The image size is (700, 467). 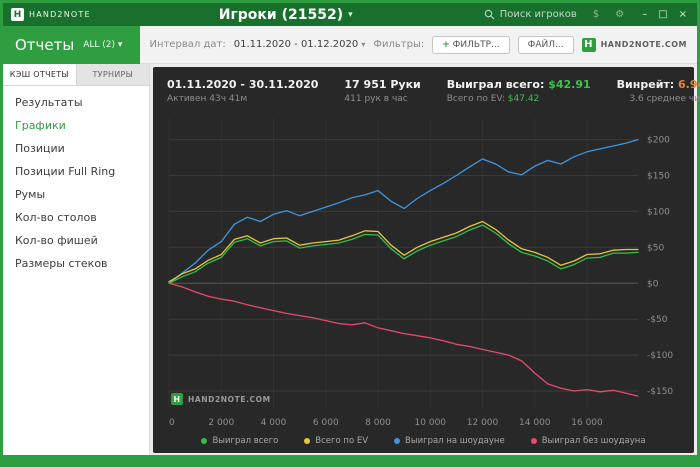 I want to click on sidebar-tabs: КЭШ ОТЧЕТЫ ТУРНИРЫ, so click(x=76, y=75).